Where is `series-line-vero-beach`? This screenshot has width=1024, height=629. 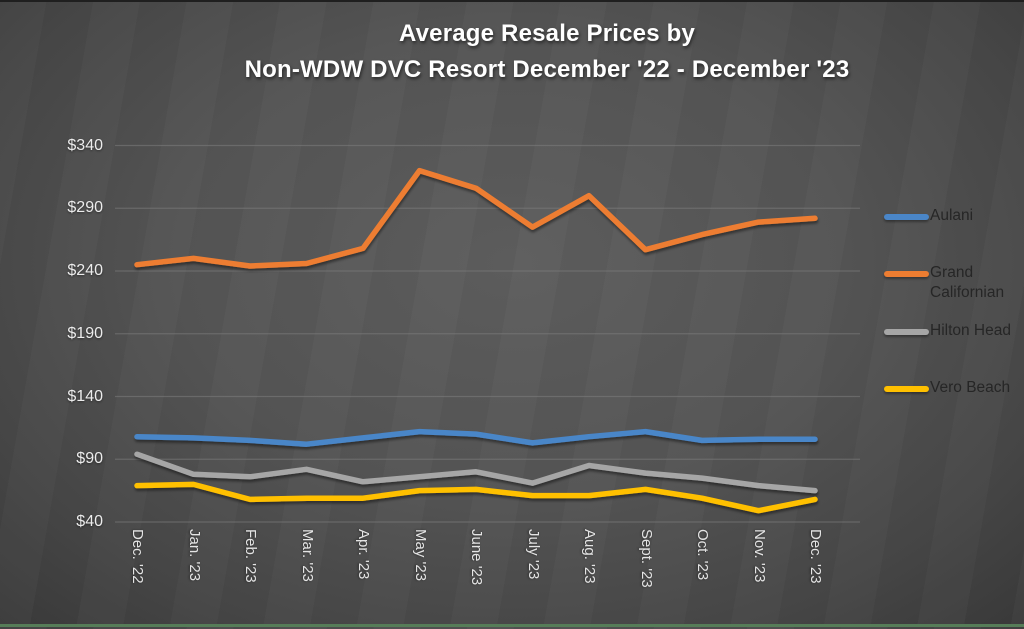
series-line-vero-beach is located at coordinates (476, 497).